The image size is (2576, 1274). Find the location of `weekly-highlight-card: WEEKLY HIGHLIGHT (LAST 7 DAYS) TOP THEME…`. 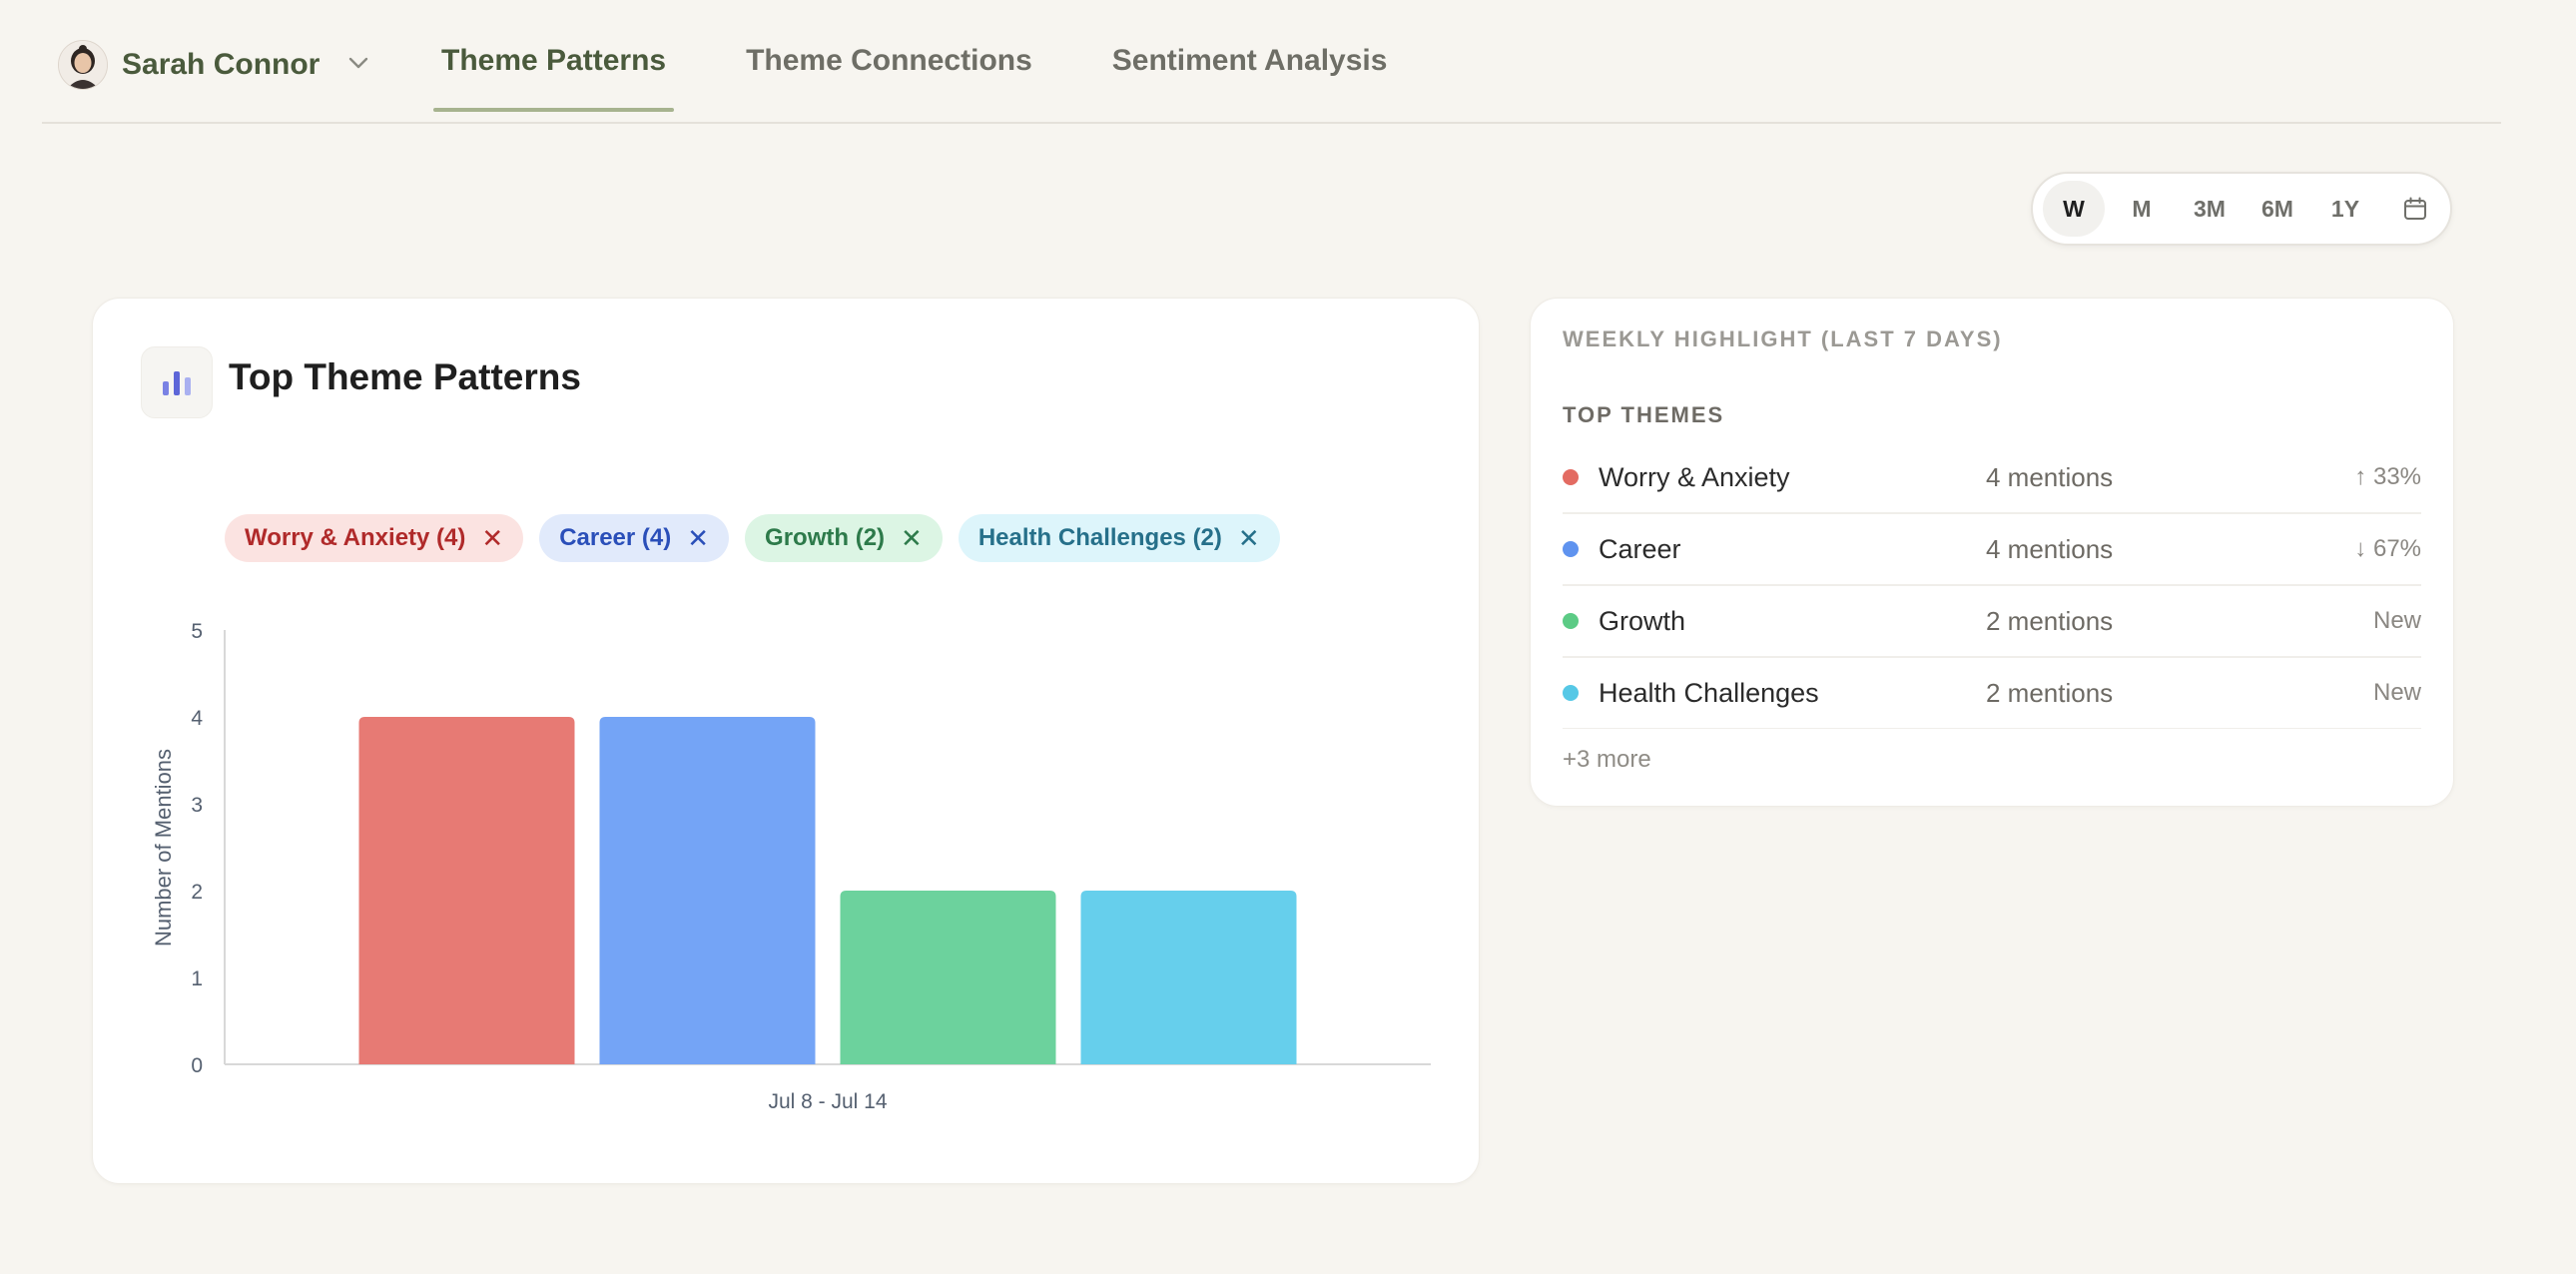

weekly-highlight-card: WEEKLY HIGHLIGHT (LAST 7 DAYS) TOP THEME… is located at coordinates (1992, 552).